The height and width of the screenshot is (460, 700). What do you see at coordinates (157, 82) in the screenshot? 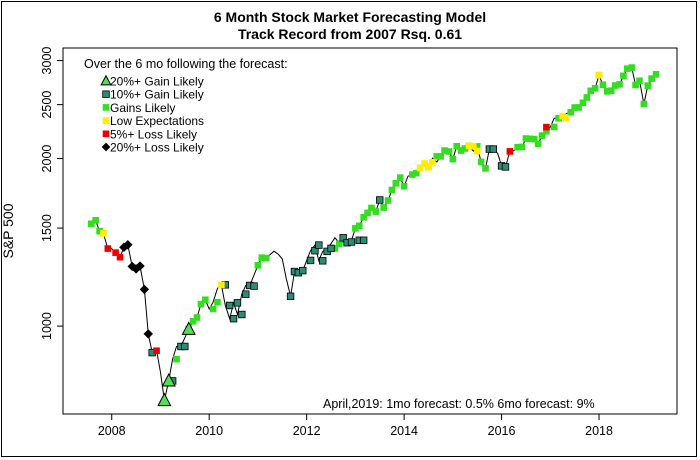
I see `legend-label-gain20: 20%+ Gain Likely` at bounding box center [157, 82].